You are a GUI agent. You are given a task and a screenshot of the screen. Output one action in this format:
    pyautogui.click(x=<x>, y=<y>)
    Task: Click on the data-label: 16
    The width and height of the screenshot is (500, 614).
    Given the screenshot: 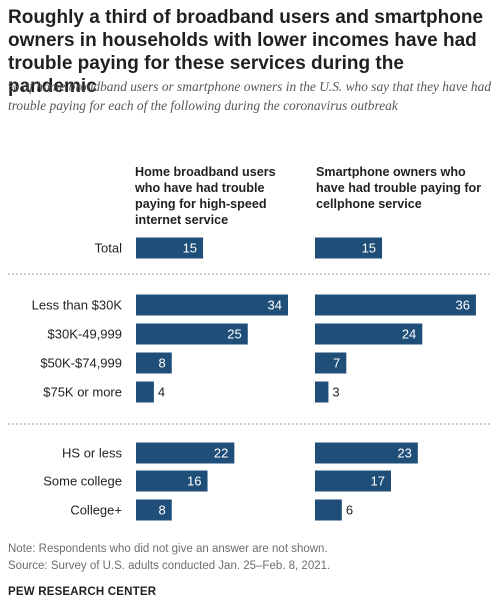 What is the action you would take?
    pyautogui.click(x=194, y=481)
    